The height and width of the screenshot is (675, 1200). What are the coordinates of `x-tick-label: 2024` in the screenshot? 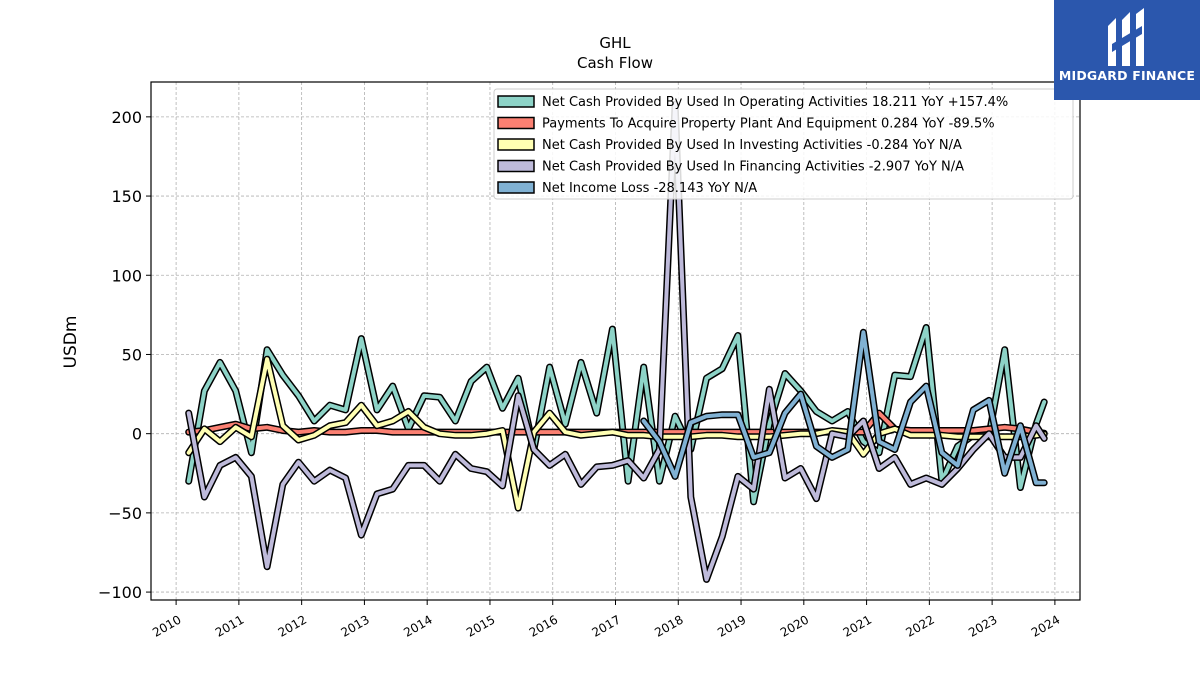 It's located at (1045, 625).